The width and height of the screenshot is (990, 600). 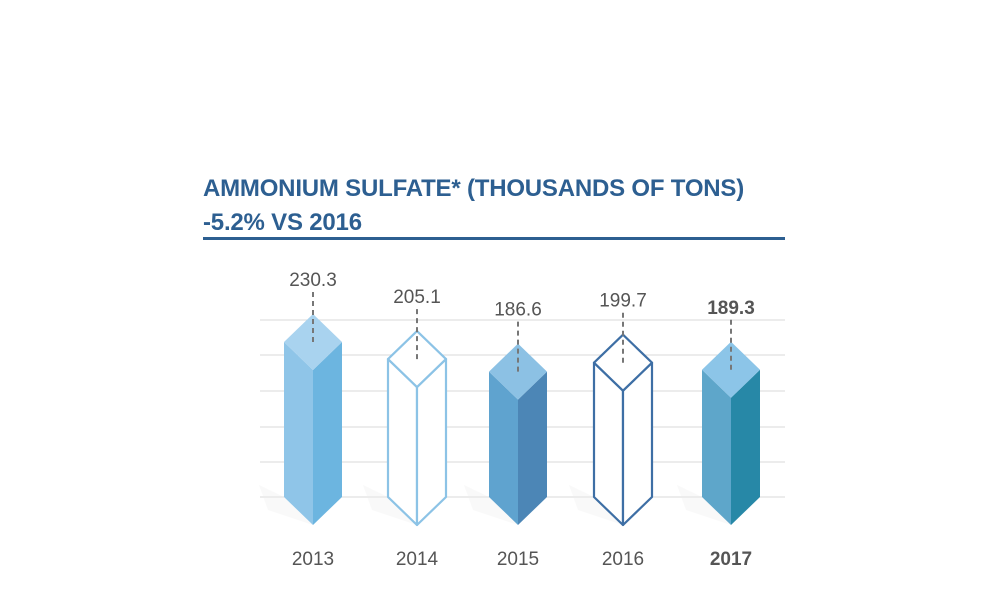 I want to click on value-label: 189.3, so click(x=731, y=308).